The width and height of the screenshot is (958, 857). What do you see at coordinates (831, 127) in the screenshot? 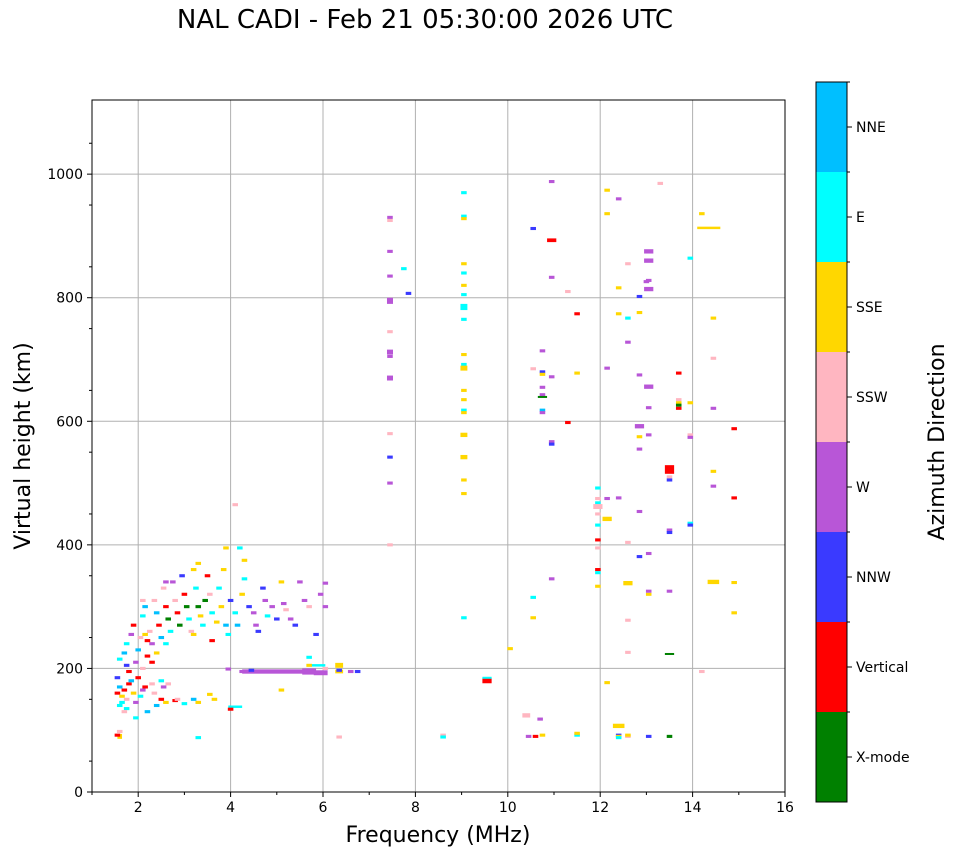
I see `colorbar-swatch-nne` at bounding box center [831, 127].